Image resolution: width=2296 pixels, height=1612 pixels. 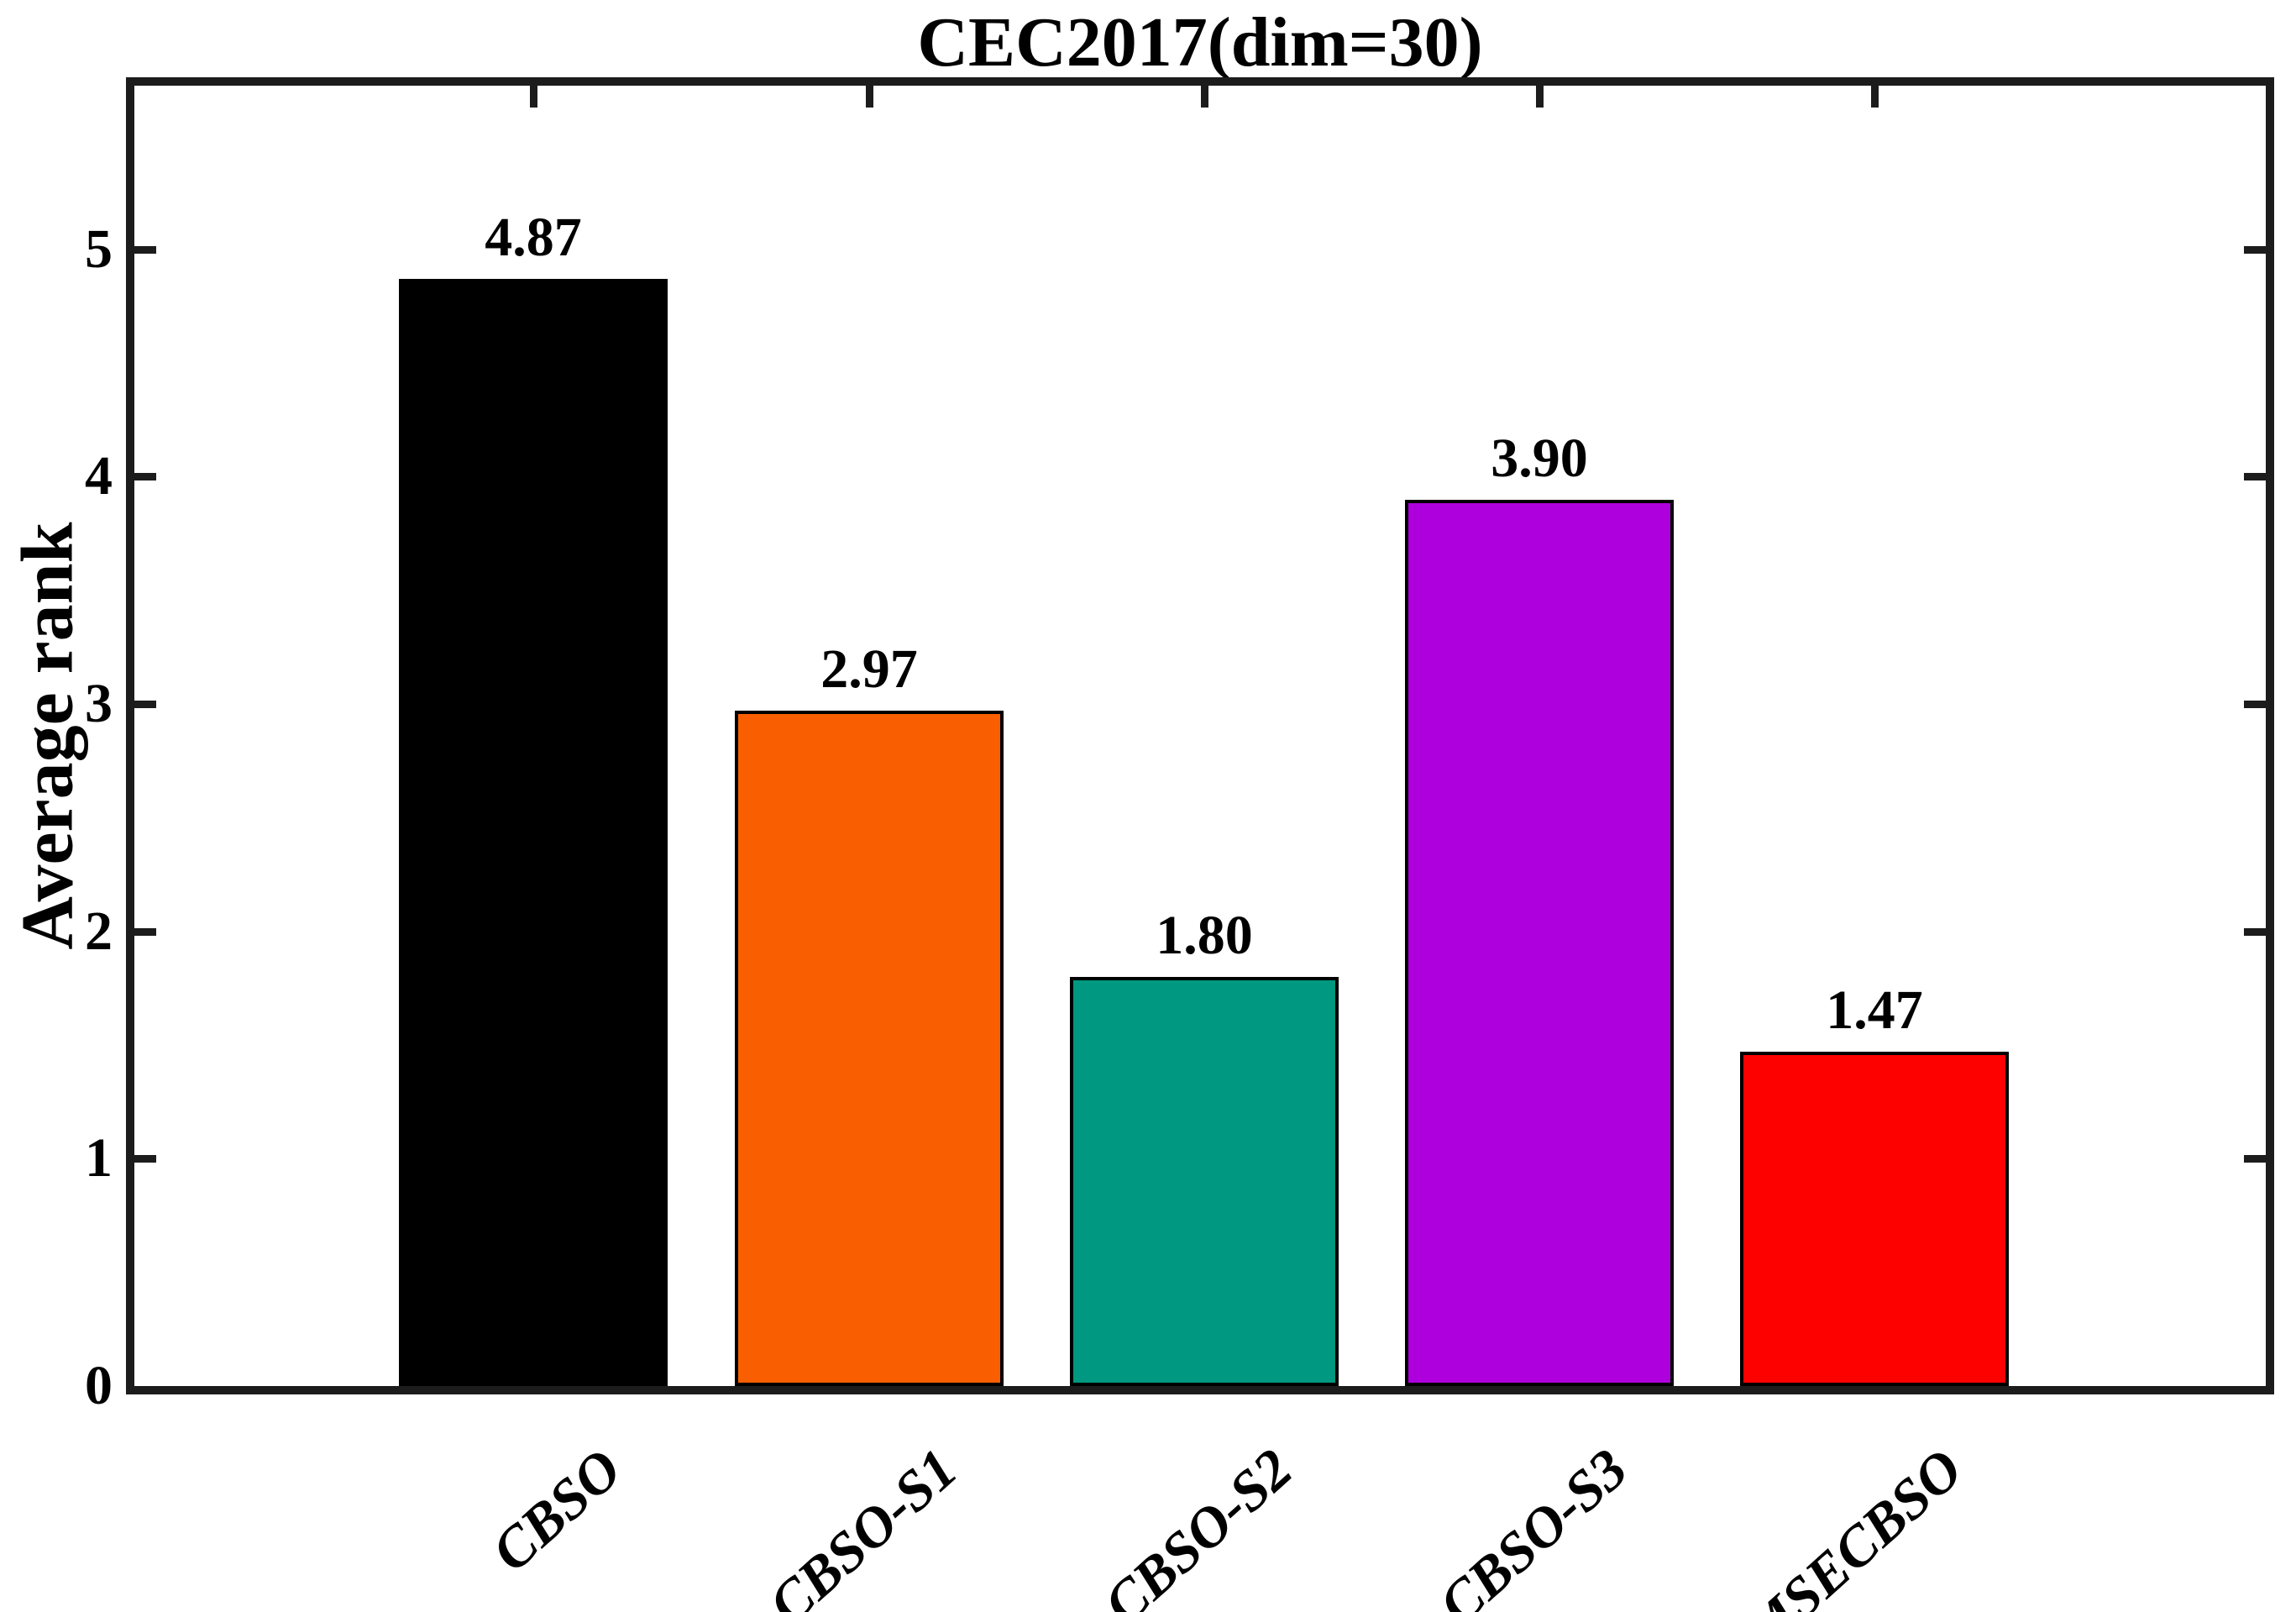 What do you see at coordinates (534, 833) in the screenshot?
I see `bar-CBSO` at bounding box center [534, 833].